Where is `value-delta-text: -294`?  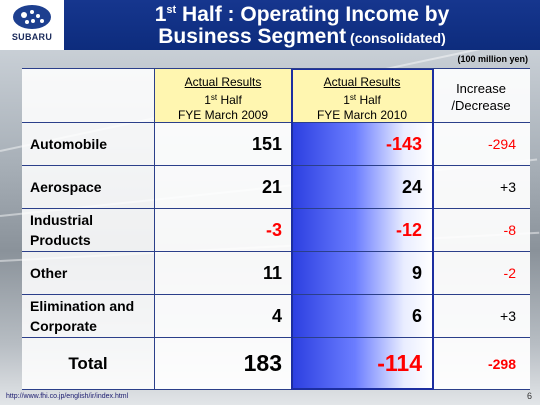
value-delta-text: -294 is located at coordinates (501, 144).